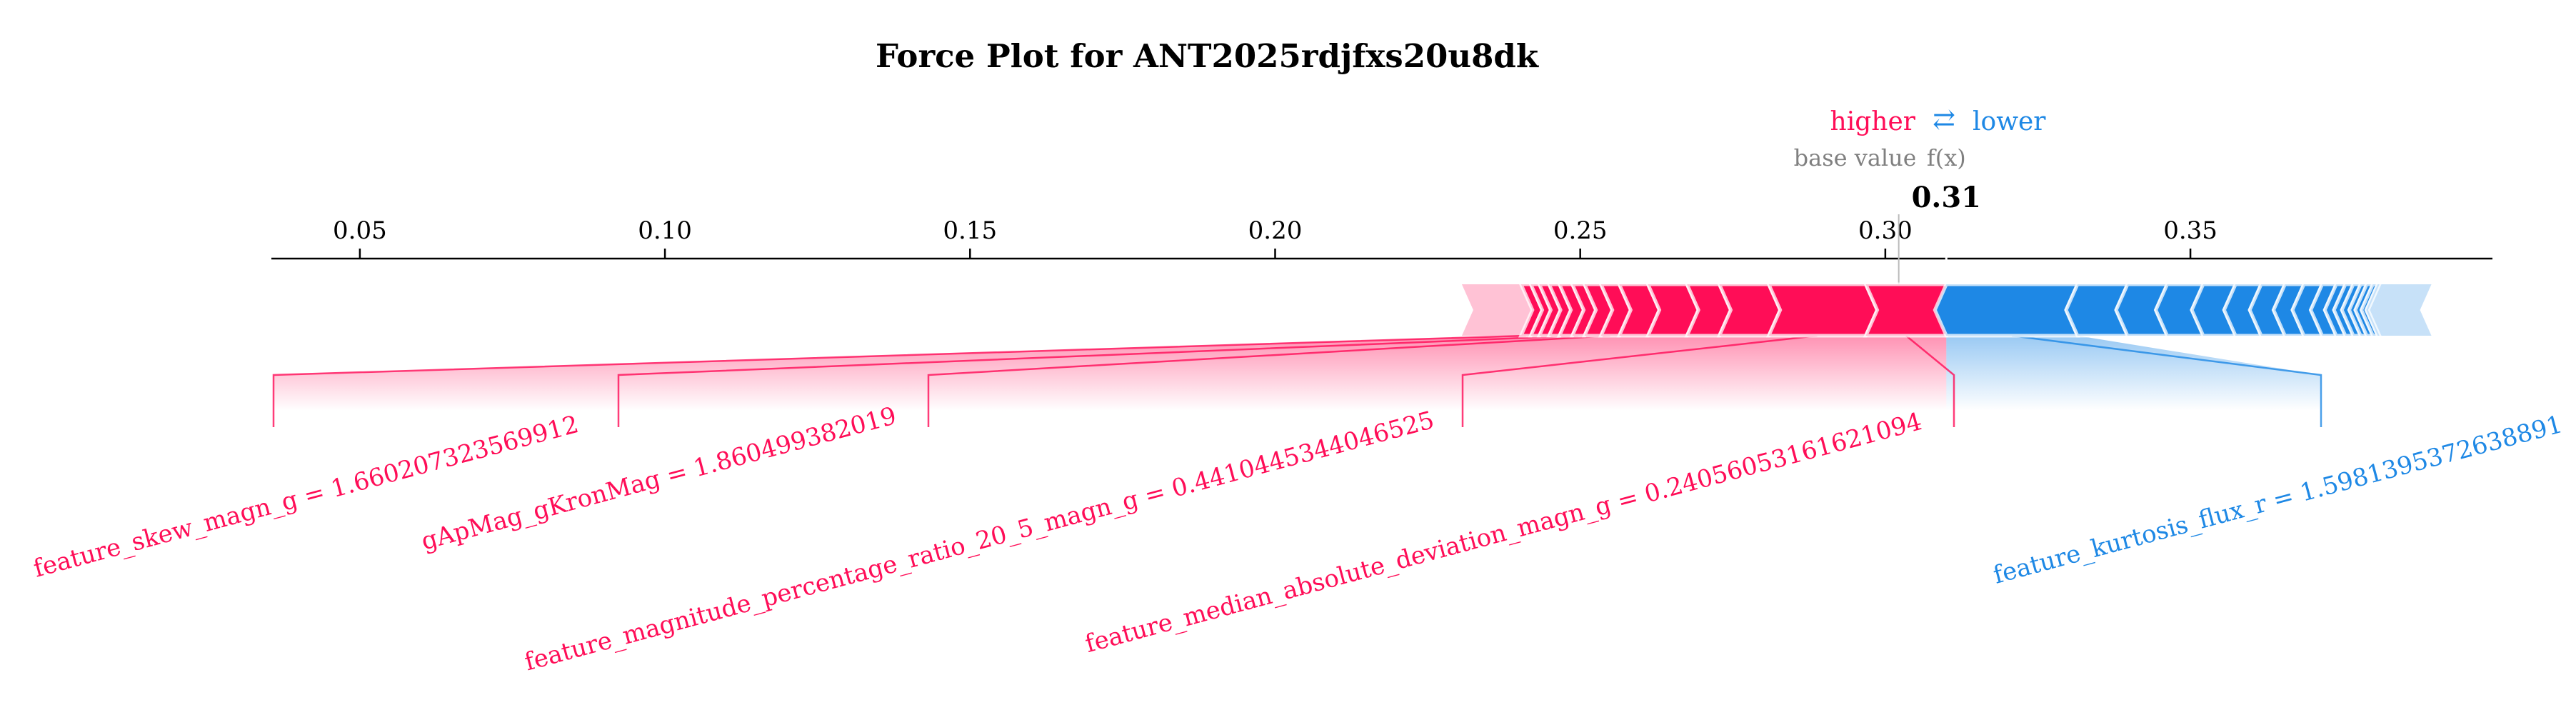 The width and height of the screenshot is (2576, 715). Describe the element at coordinates (2009, 121) in the screenshot. I see `legend-lower-label: lower` at that location.